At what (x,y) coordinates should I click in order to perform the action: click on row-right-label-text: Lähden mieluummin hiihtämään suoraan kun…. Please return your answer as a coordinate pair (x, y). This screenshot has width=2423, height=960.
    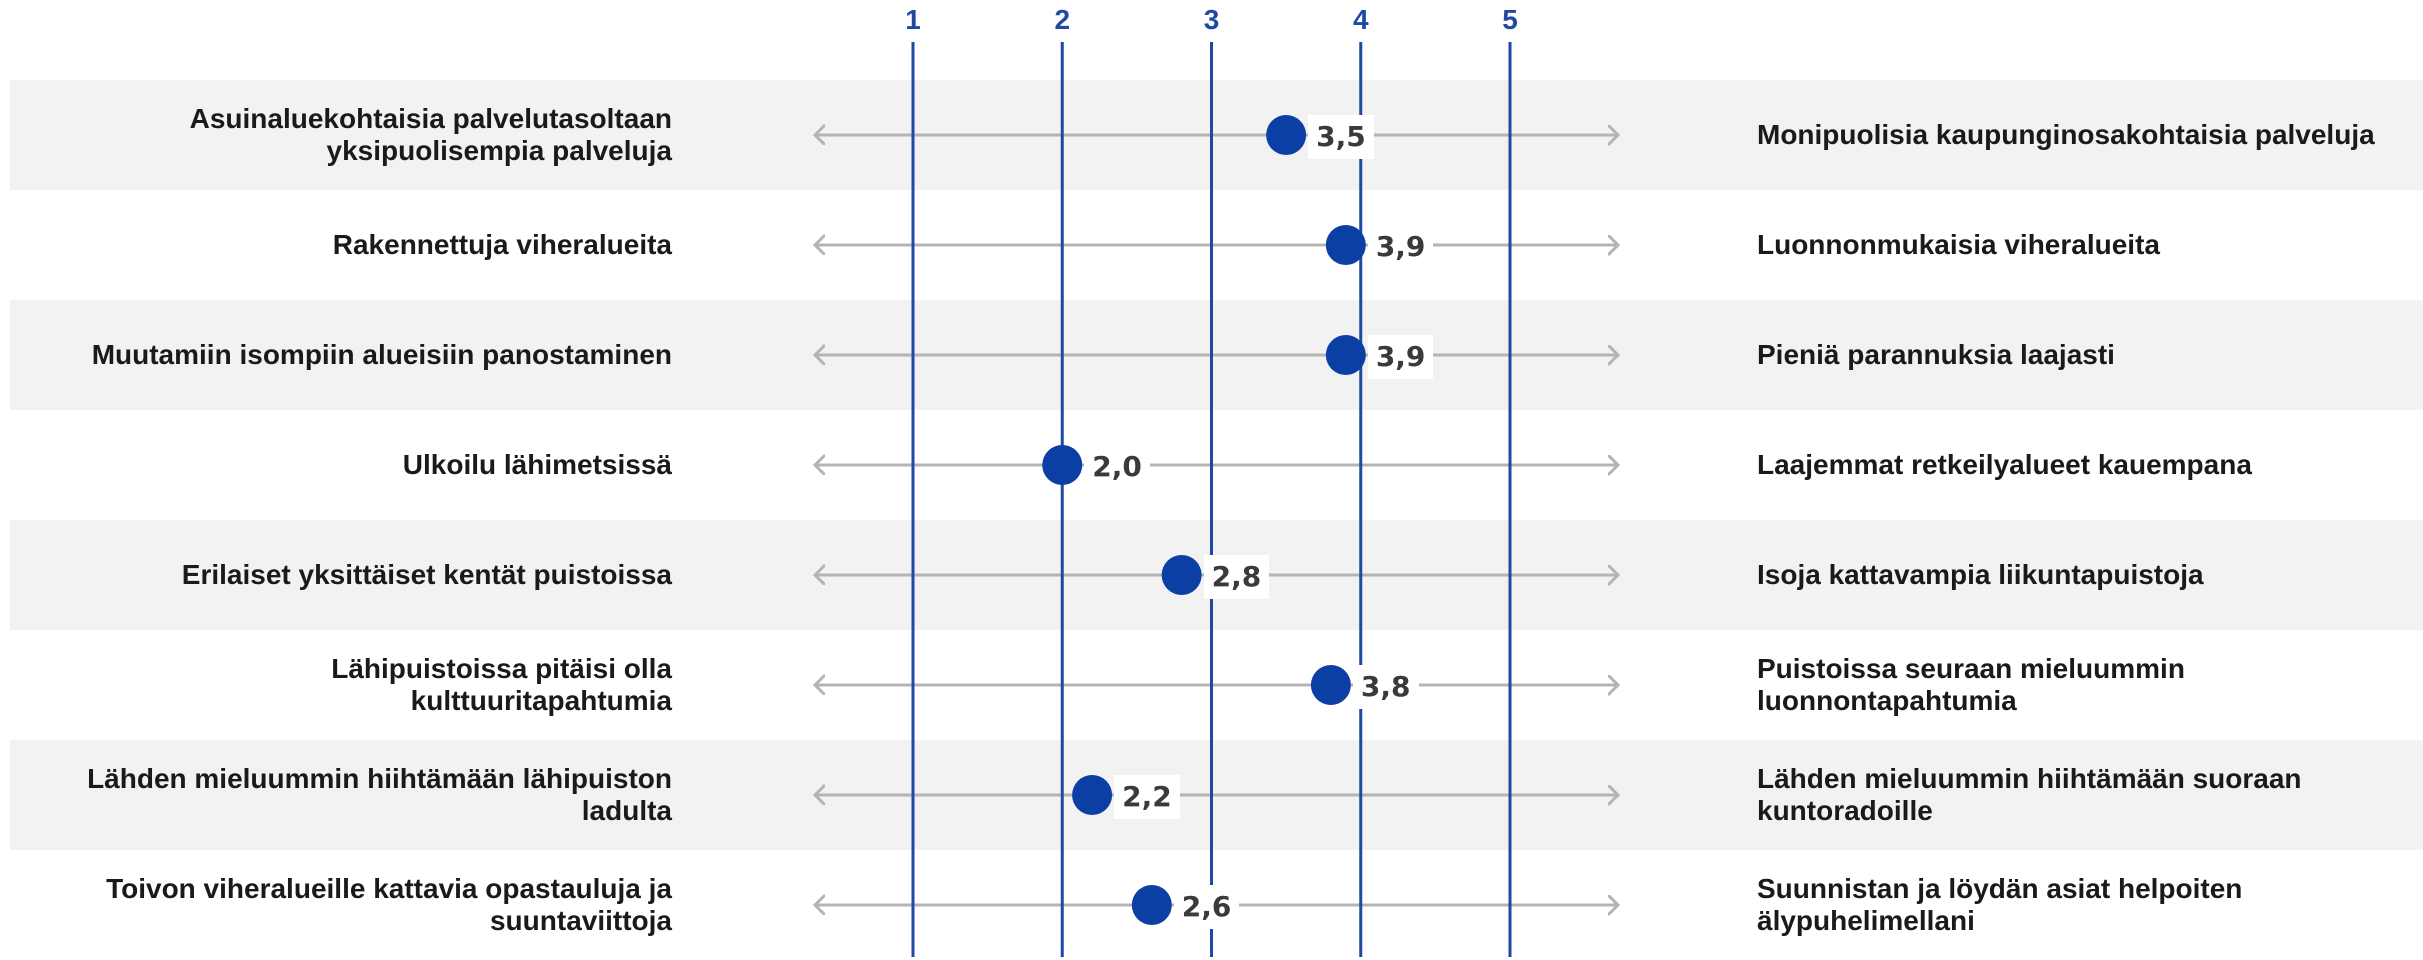
    Looking at the image, I should click on (2029, 794).